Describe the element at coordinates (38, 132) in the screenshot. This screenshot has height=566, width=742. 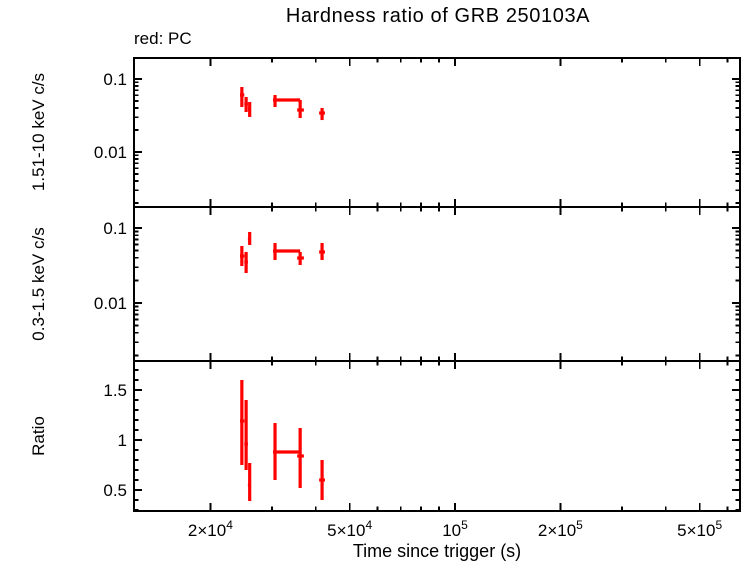
I see `ylabel-hard-rate: 1.51-10 keV c/s` at that location.